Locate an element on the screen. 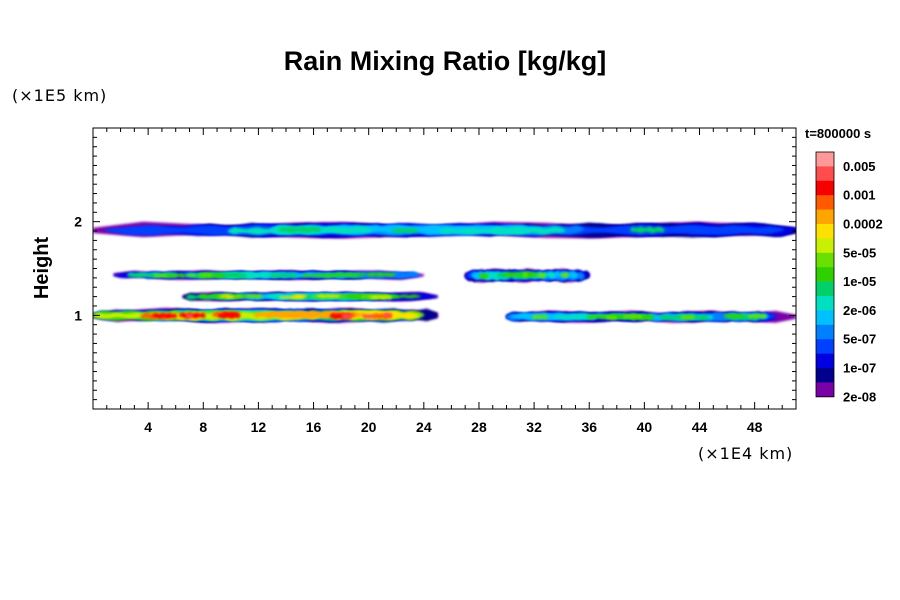 Image resolution: width=900 pixels, height=600 pixels. x-axis-unit: (×1E4 km) is located at coordinates (746, 453).